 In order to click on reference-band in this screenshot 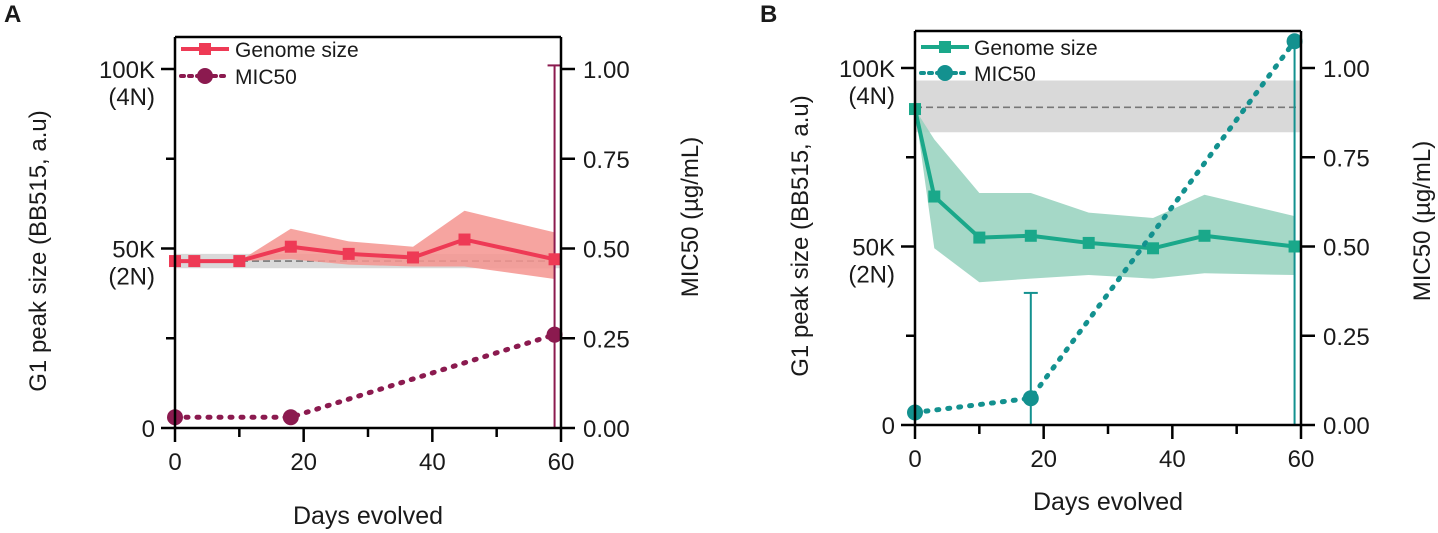, I will do `click(1108, 106)`.